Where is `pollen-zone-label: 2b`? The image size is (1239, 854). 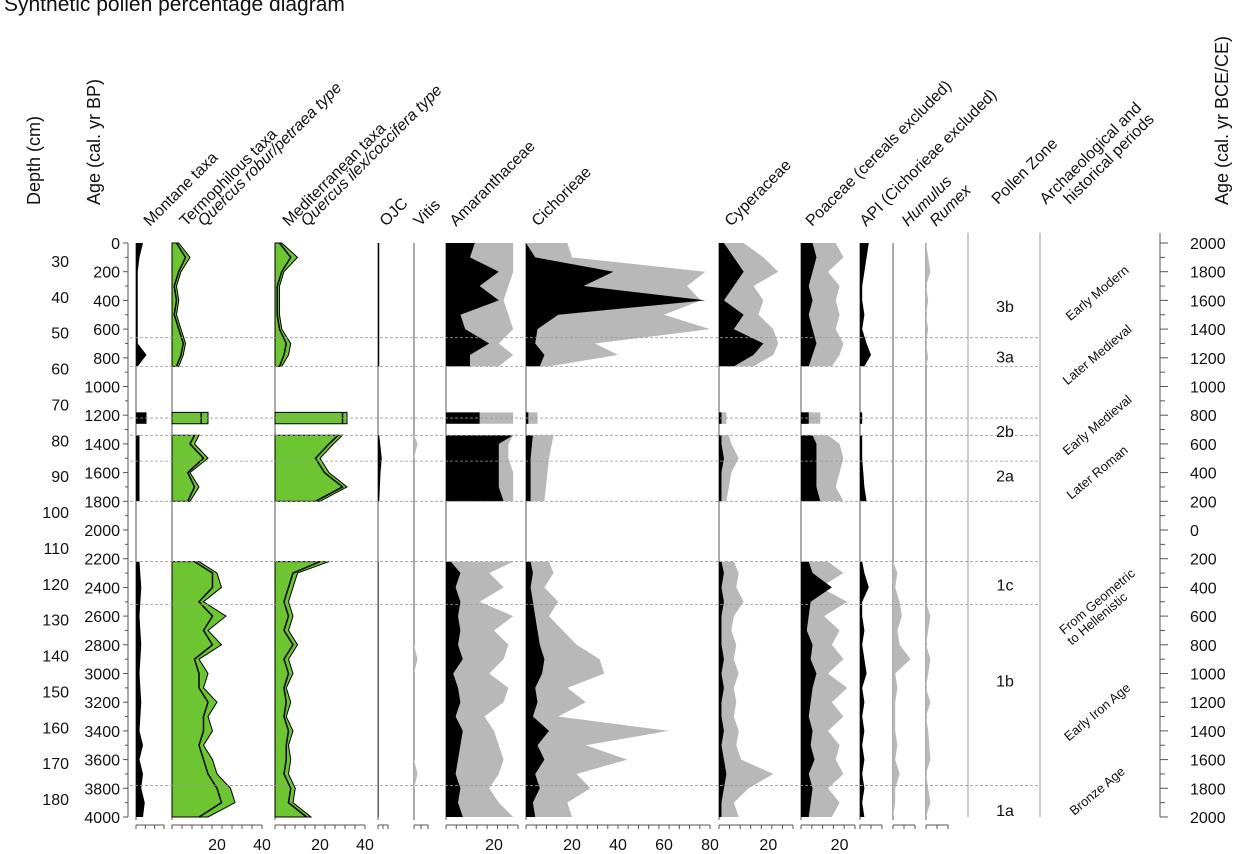
pollen-zone-label: 2b is located at coordinates (1005, 432).